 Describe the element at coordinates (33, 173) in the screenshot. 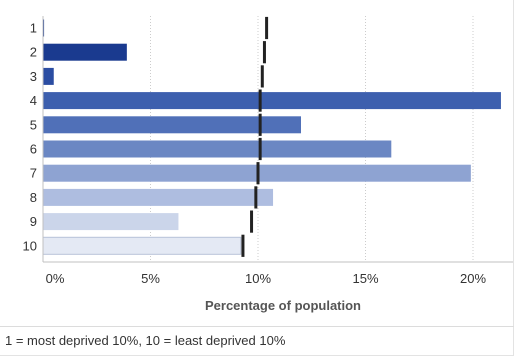

I see `category-label: 7` at that location.